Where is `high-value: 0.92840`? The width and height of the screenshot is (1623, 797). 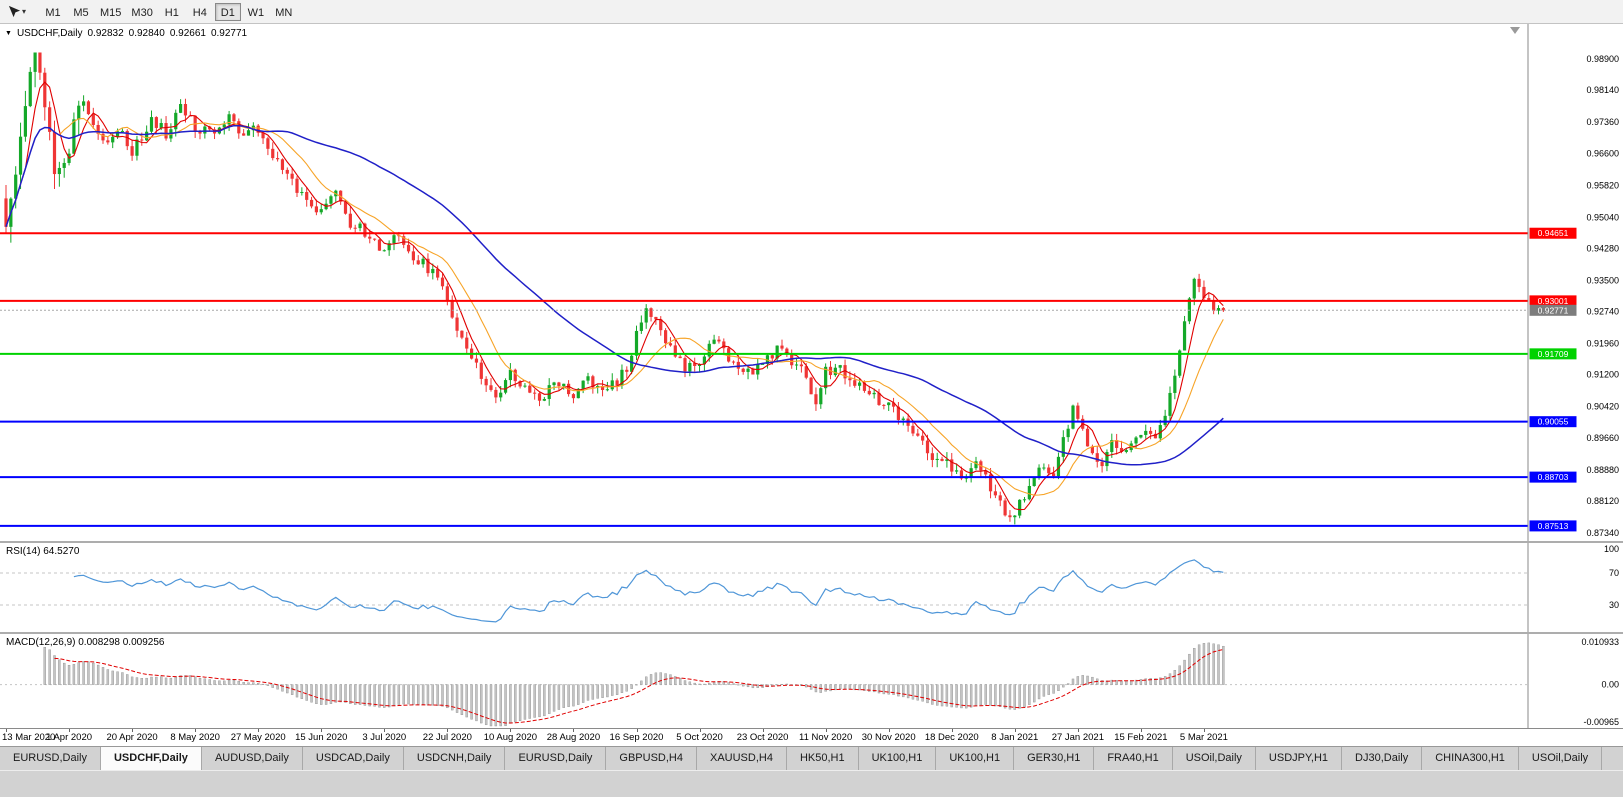
high-value: 0.92840 is located at coordinates (146, 33).